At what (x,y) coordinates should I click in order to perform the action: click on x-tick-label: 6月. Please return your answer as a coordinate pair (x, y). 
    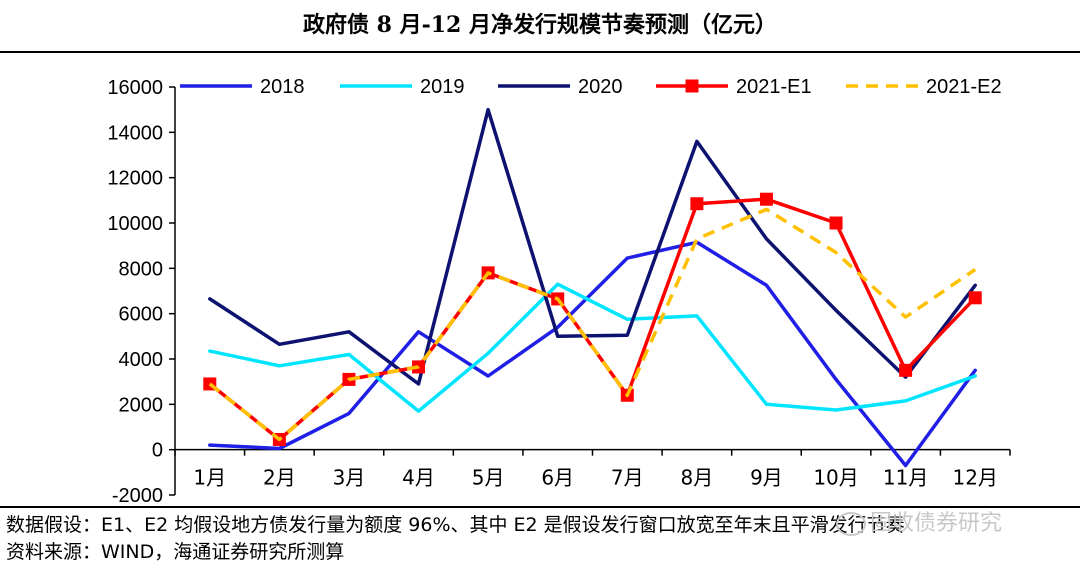
    Looking at the image, I should click on (557, 478).